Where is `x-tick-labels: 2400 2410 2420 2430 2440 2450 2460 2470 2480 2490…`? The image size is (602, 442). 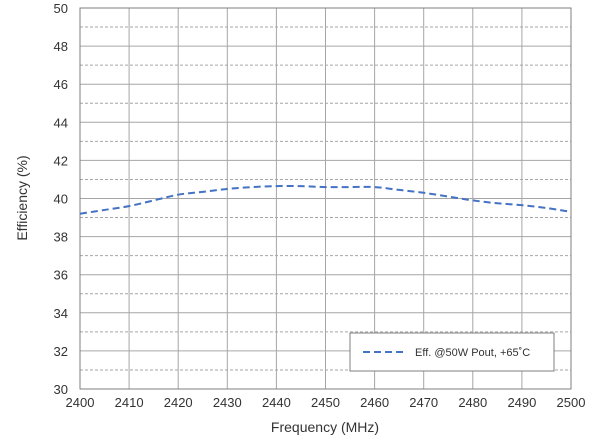 x-tick-labels: 2400 2410 2420 2430 2440 2450 2460 2470 2480 2490… is located at coordinates (326, 402).